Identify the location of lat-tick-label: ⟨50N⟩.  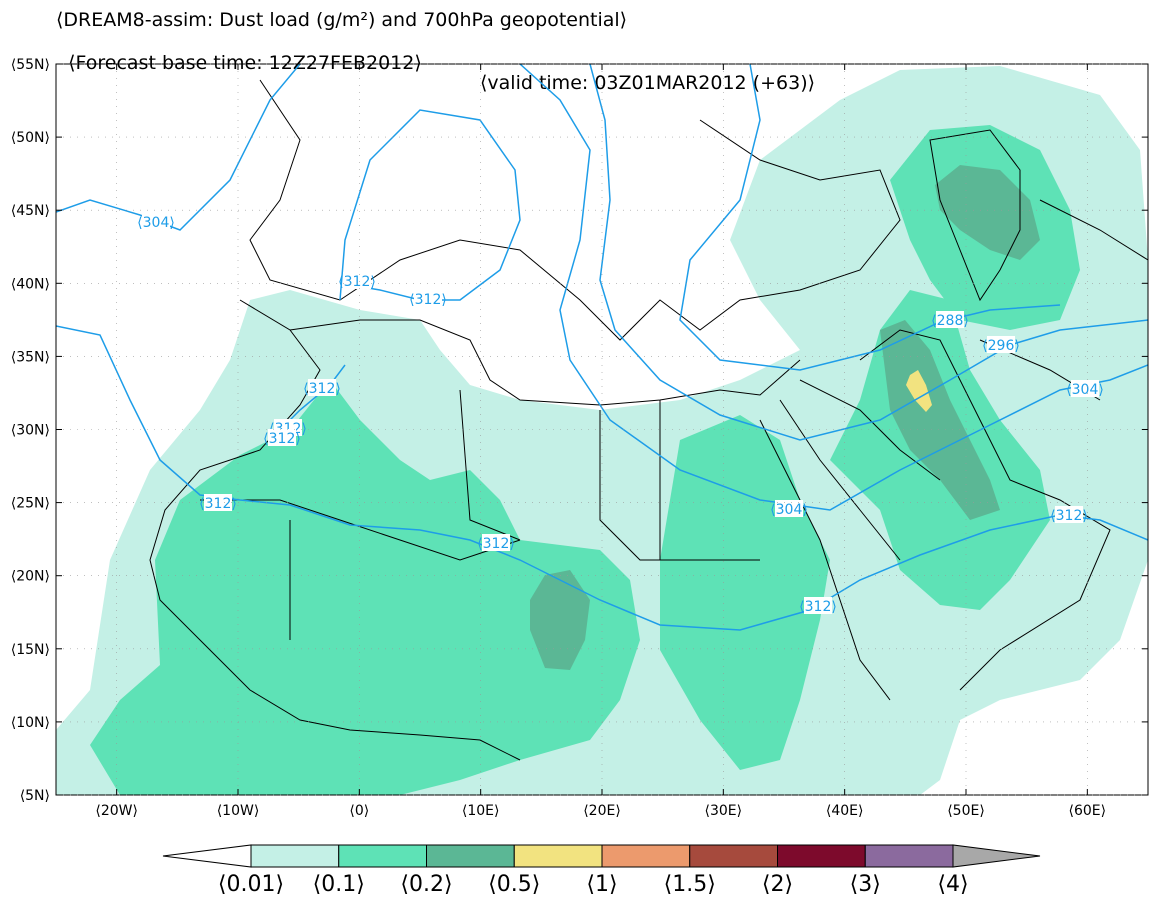
(30, 138).